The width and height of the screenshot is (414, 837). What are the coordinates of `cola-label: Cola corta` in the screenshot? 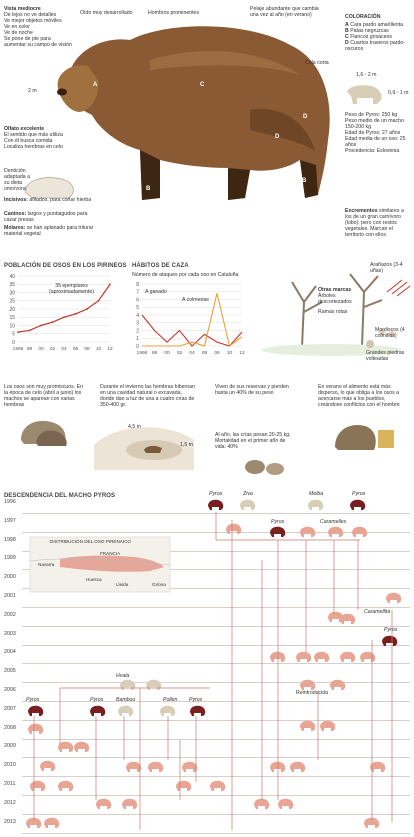 It's located at (317, 63).